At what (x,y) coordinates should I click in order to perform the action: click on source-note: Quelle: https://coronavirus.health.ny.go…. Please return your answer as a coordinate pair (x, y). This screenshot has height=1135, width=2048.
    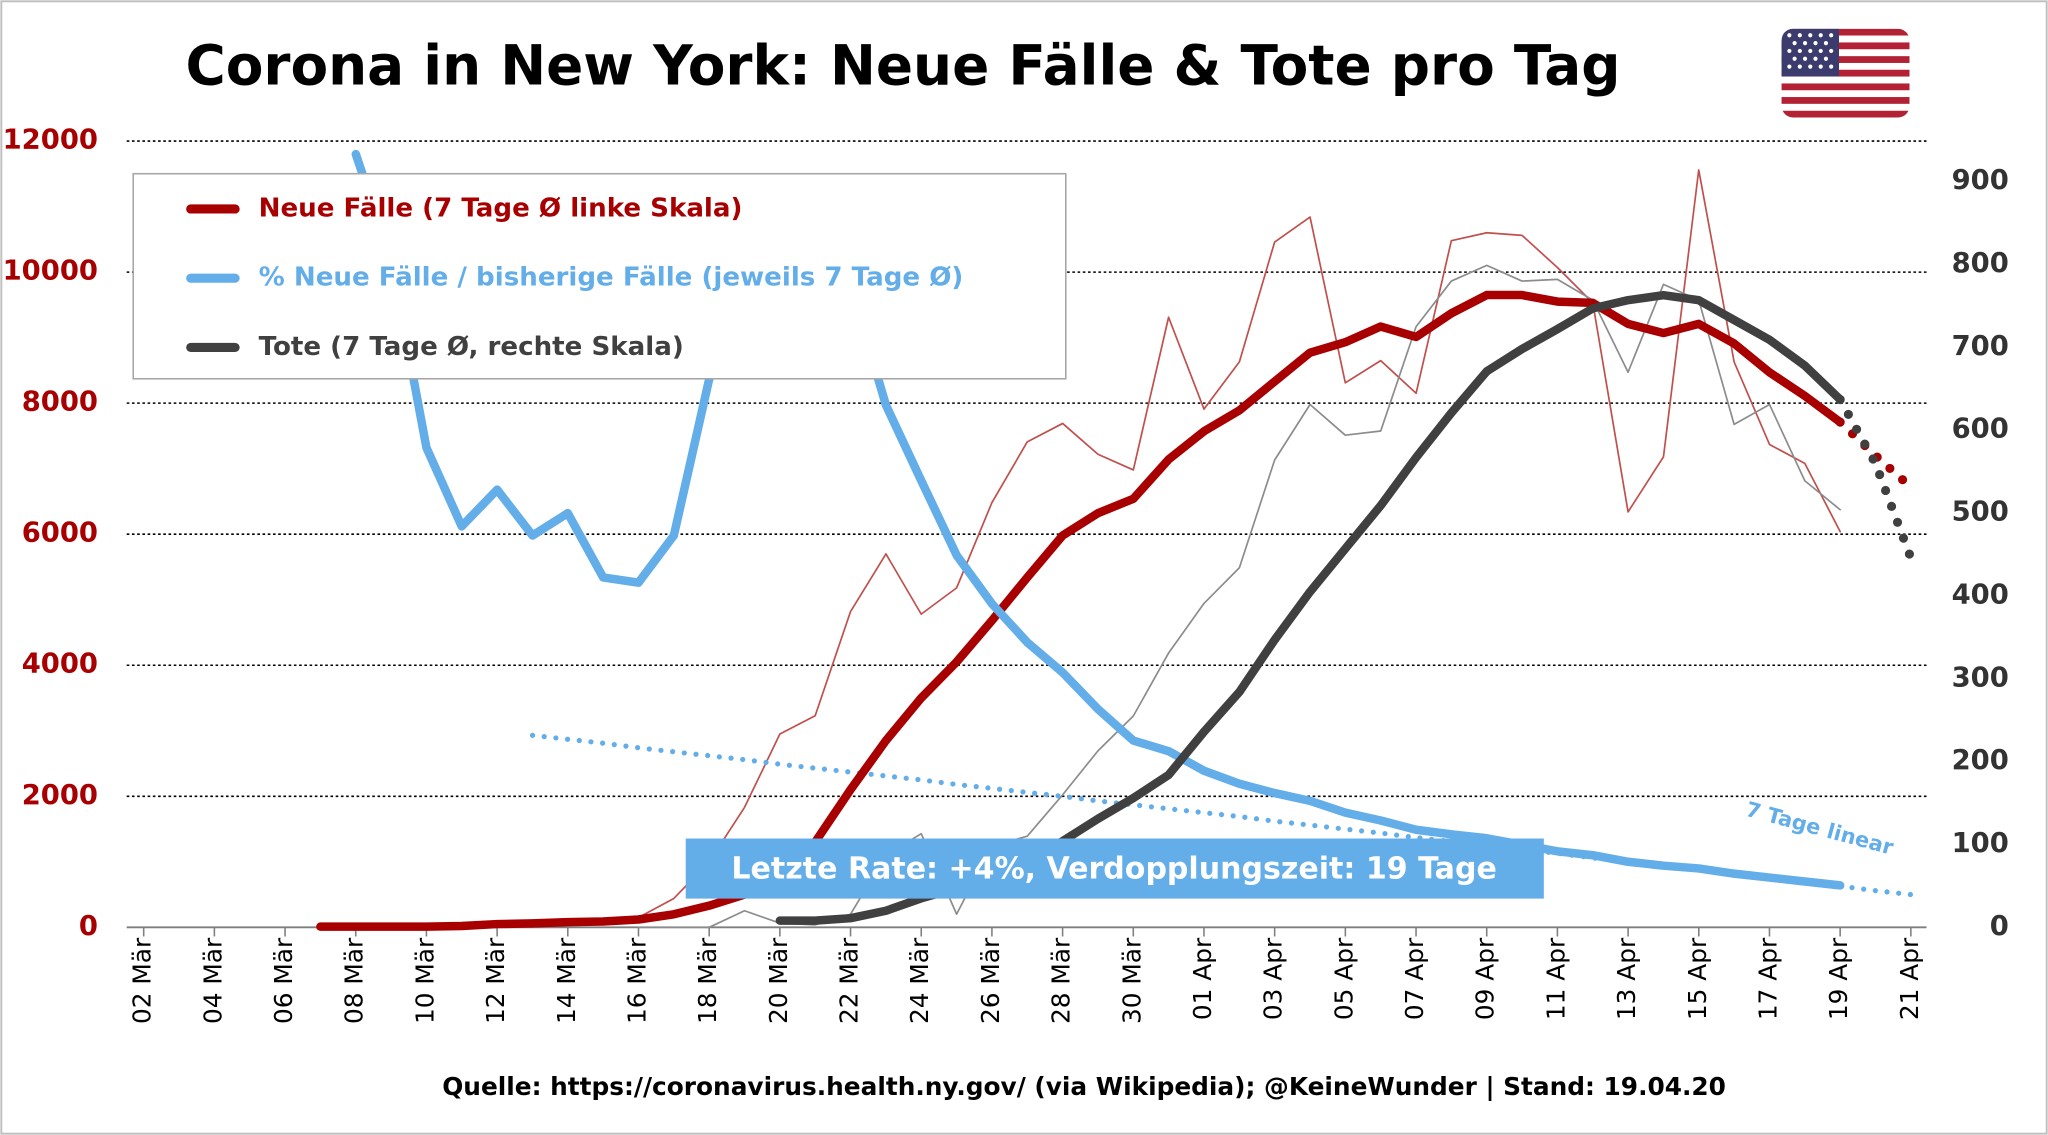
    Looking at the image, I should click on (1084, 1086).